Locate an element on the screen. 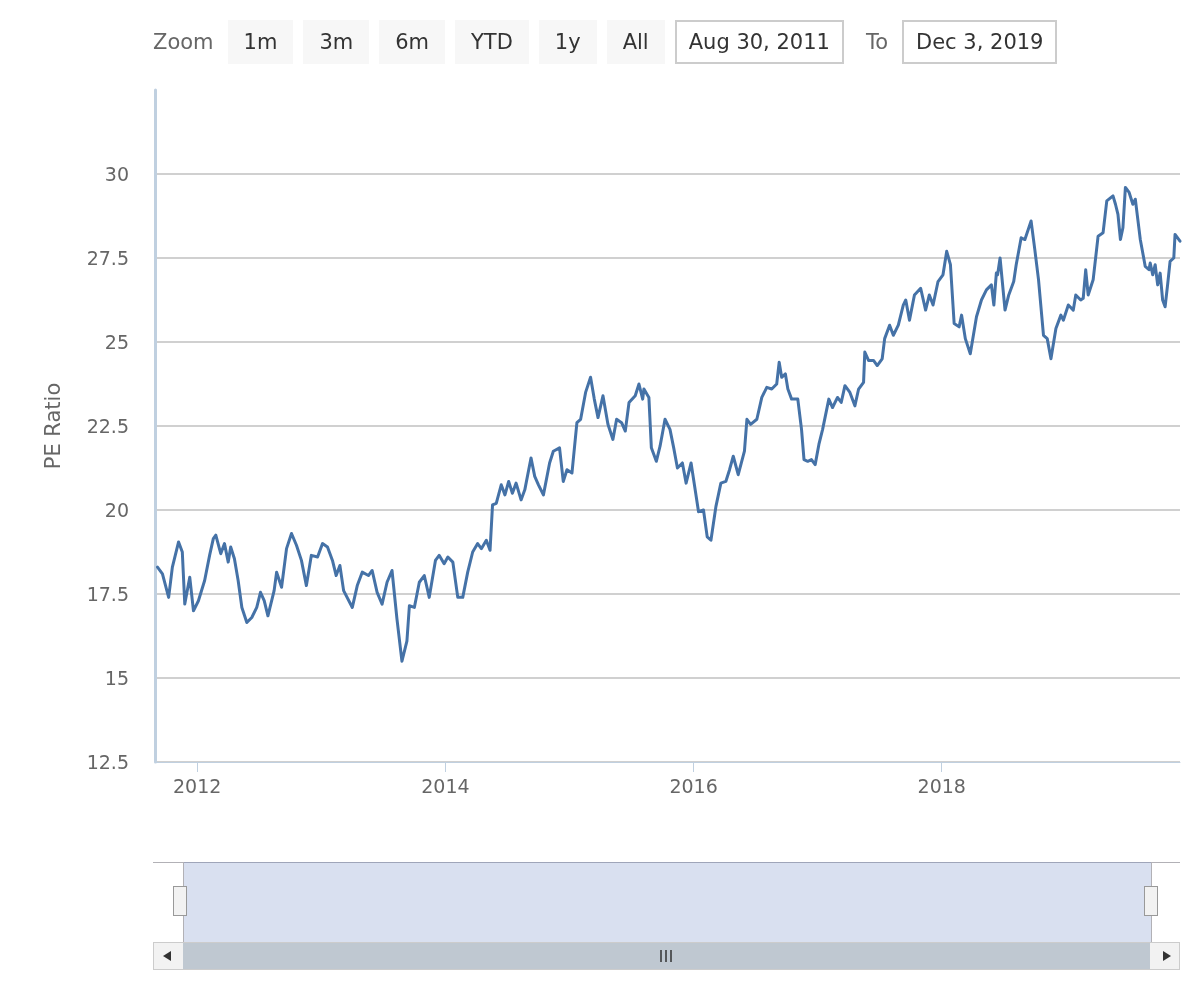 This screenshot has height=1000, width=1200. x-tick-label: 2012 is located at coordinates (197, 785).